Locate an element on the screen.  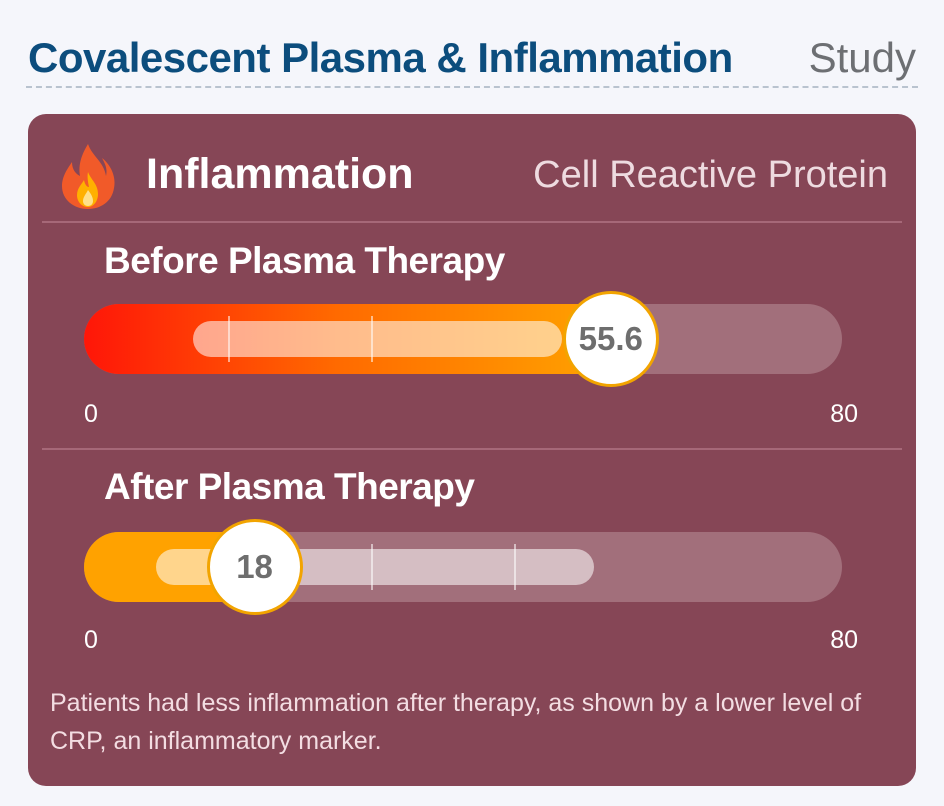
gauge-label: Before Plasma Therapy is located at coordinates (304, 260).